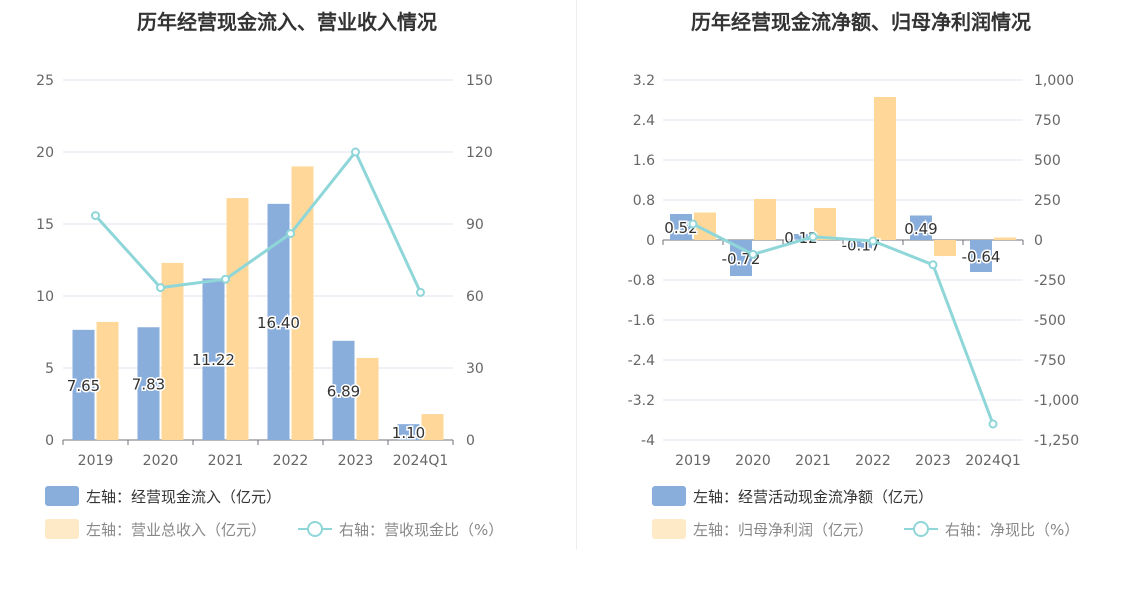 Image resolution: width=1148 pixels, height=589 pixels. Describe the element at coordinates (45, 81) in the screenshot. I see `y-left-tick-label: 25` at that location.